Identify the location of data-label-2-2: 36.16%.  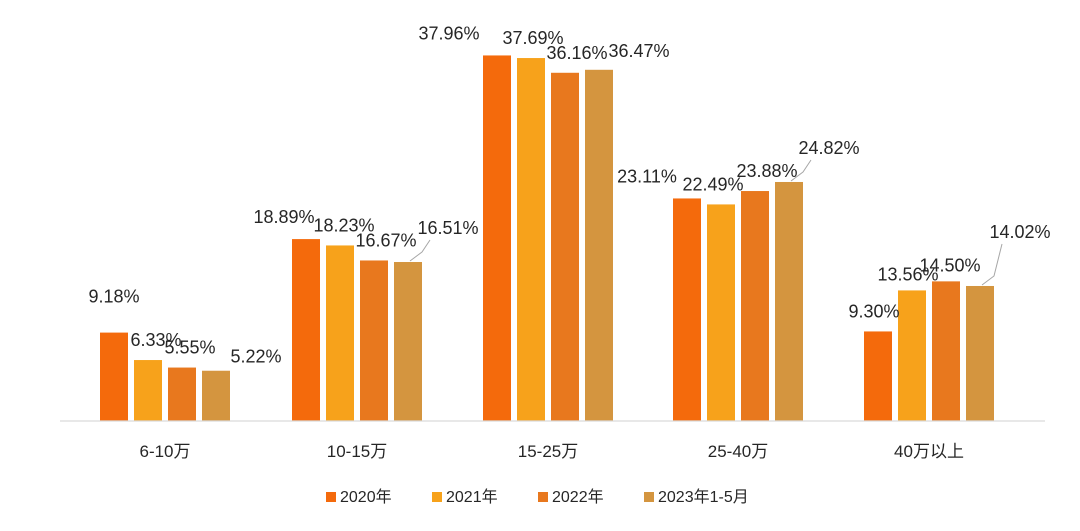
(576, 53).